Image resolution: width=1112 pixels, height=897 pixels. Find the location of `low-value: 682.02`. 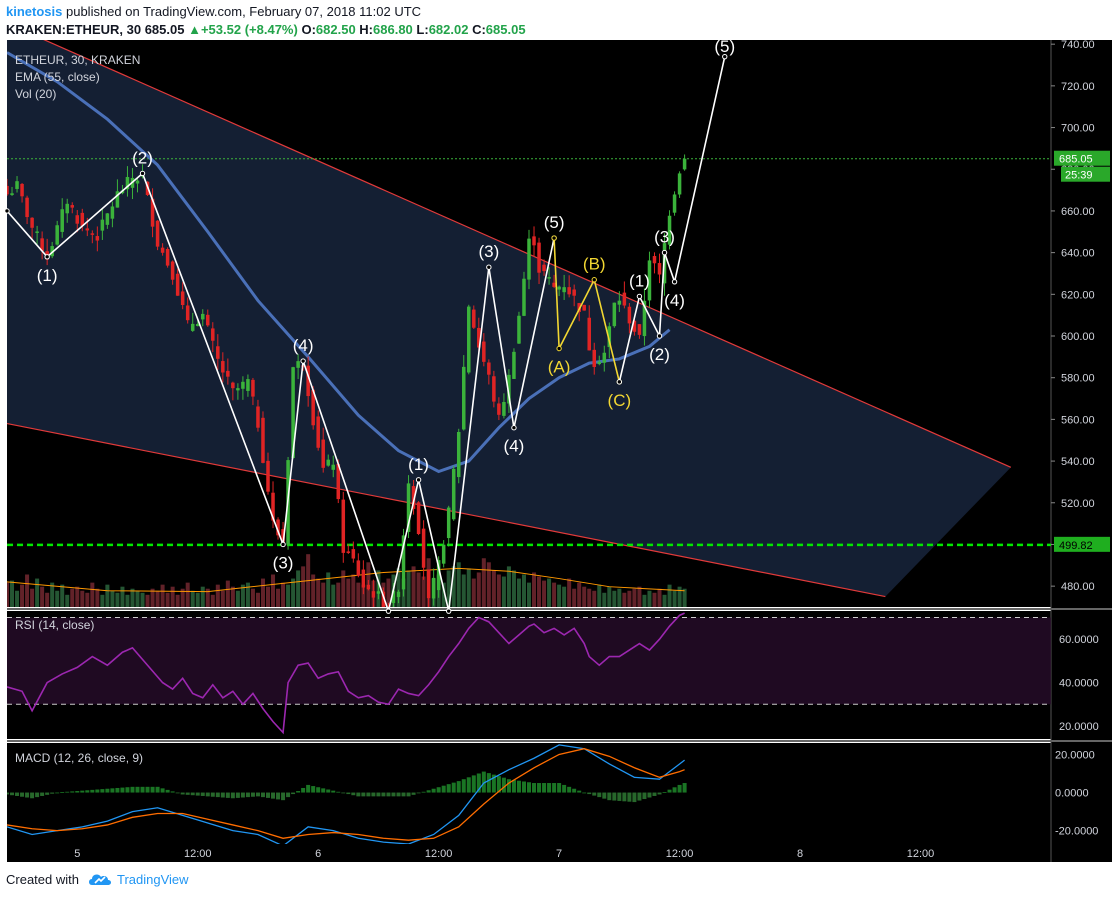

low-value: 682.02 is located at coordinates (448, 29).